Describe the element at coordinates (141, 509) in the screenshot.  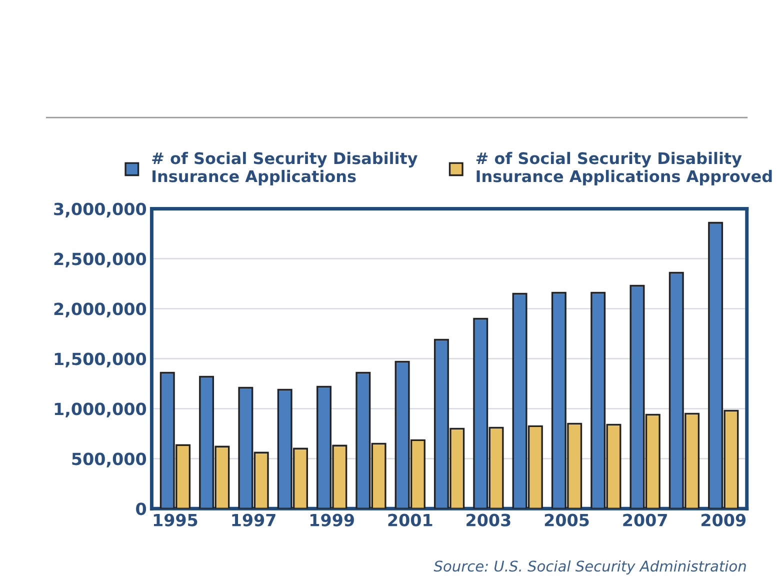
I see `y-tick-label: 0` at that location.